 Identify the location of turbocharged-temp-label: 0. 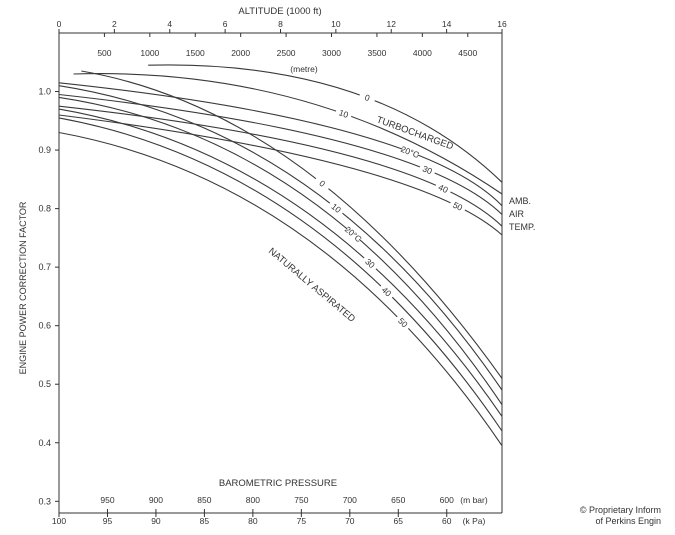
(367, 97).